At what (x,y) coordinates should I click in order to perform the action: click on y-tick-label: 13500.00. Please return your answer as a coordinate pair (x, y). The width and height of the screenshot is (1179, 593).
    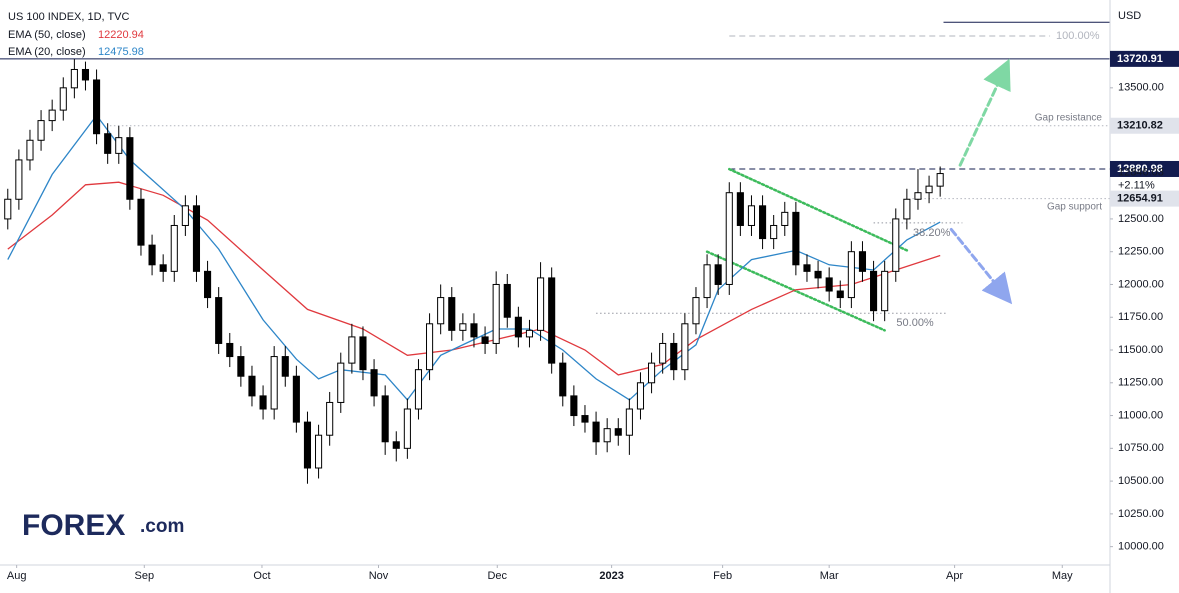
    Looking at the image, I should click on (1141, 88).